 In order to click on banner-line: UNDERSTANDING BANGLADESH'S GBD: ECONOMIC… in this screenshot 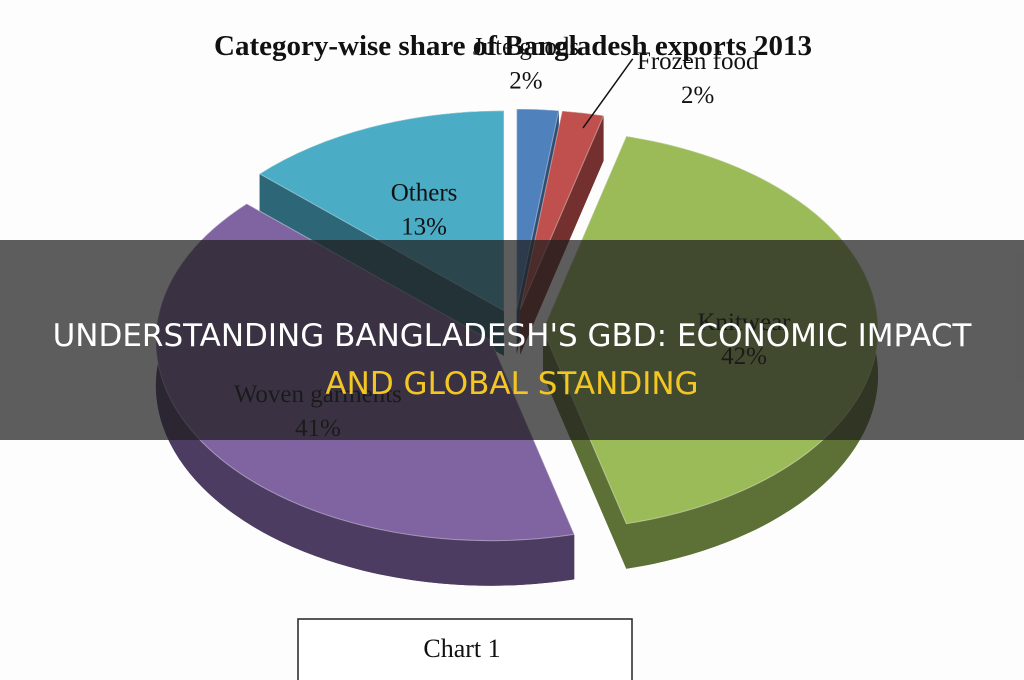, I will do `click(513, 336)`.